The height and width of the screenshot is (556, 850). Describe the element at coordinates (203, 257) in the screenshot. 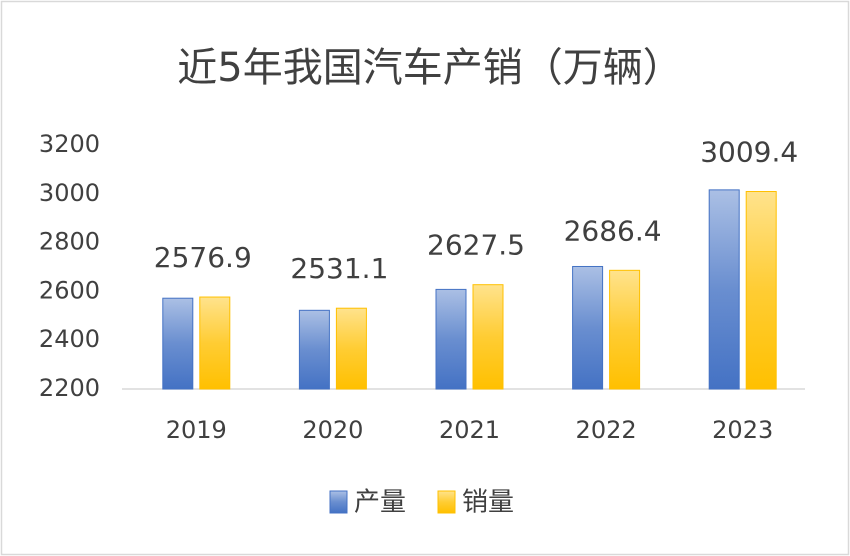

I see `data-label: 2576.9` at that location.